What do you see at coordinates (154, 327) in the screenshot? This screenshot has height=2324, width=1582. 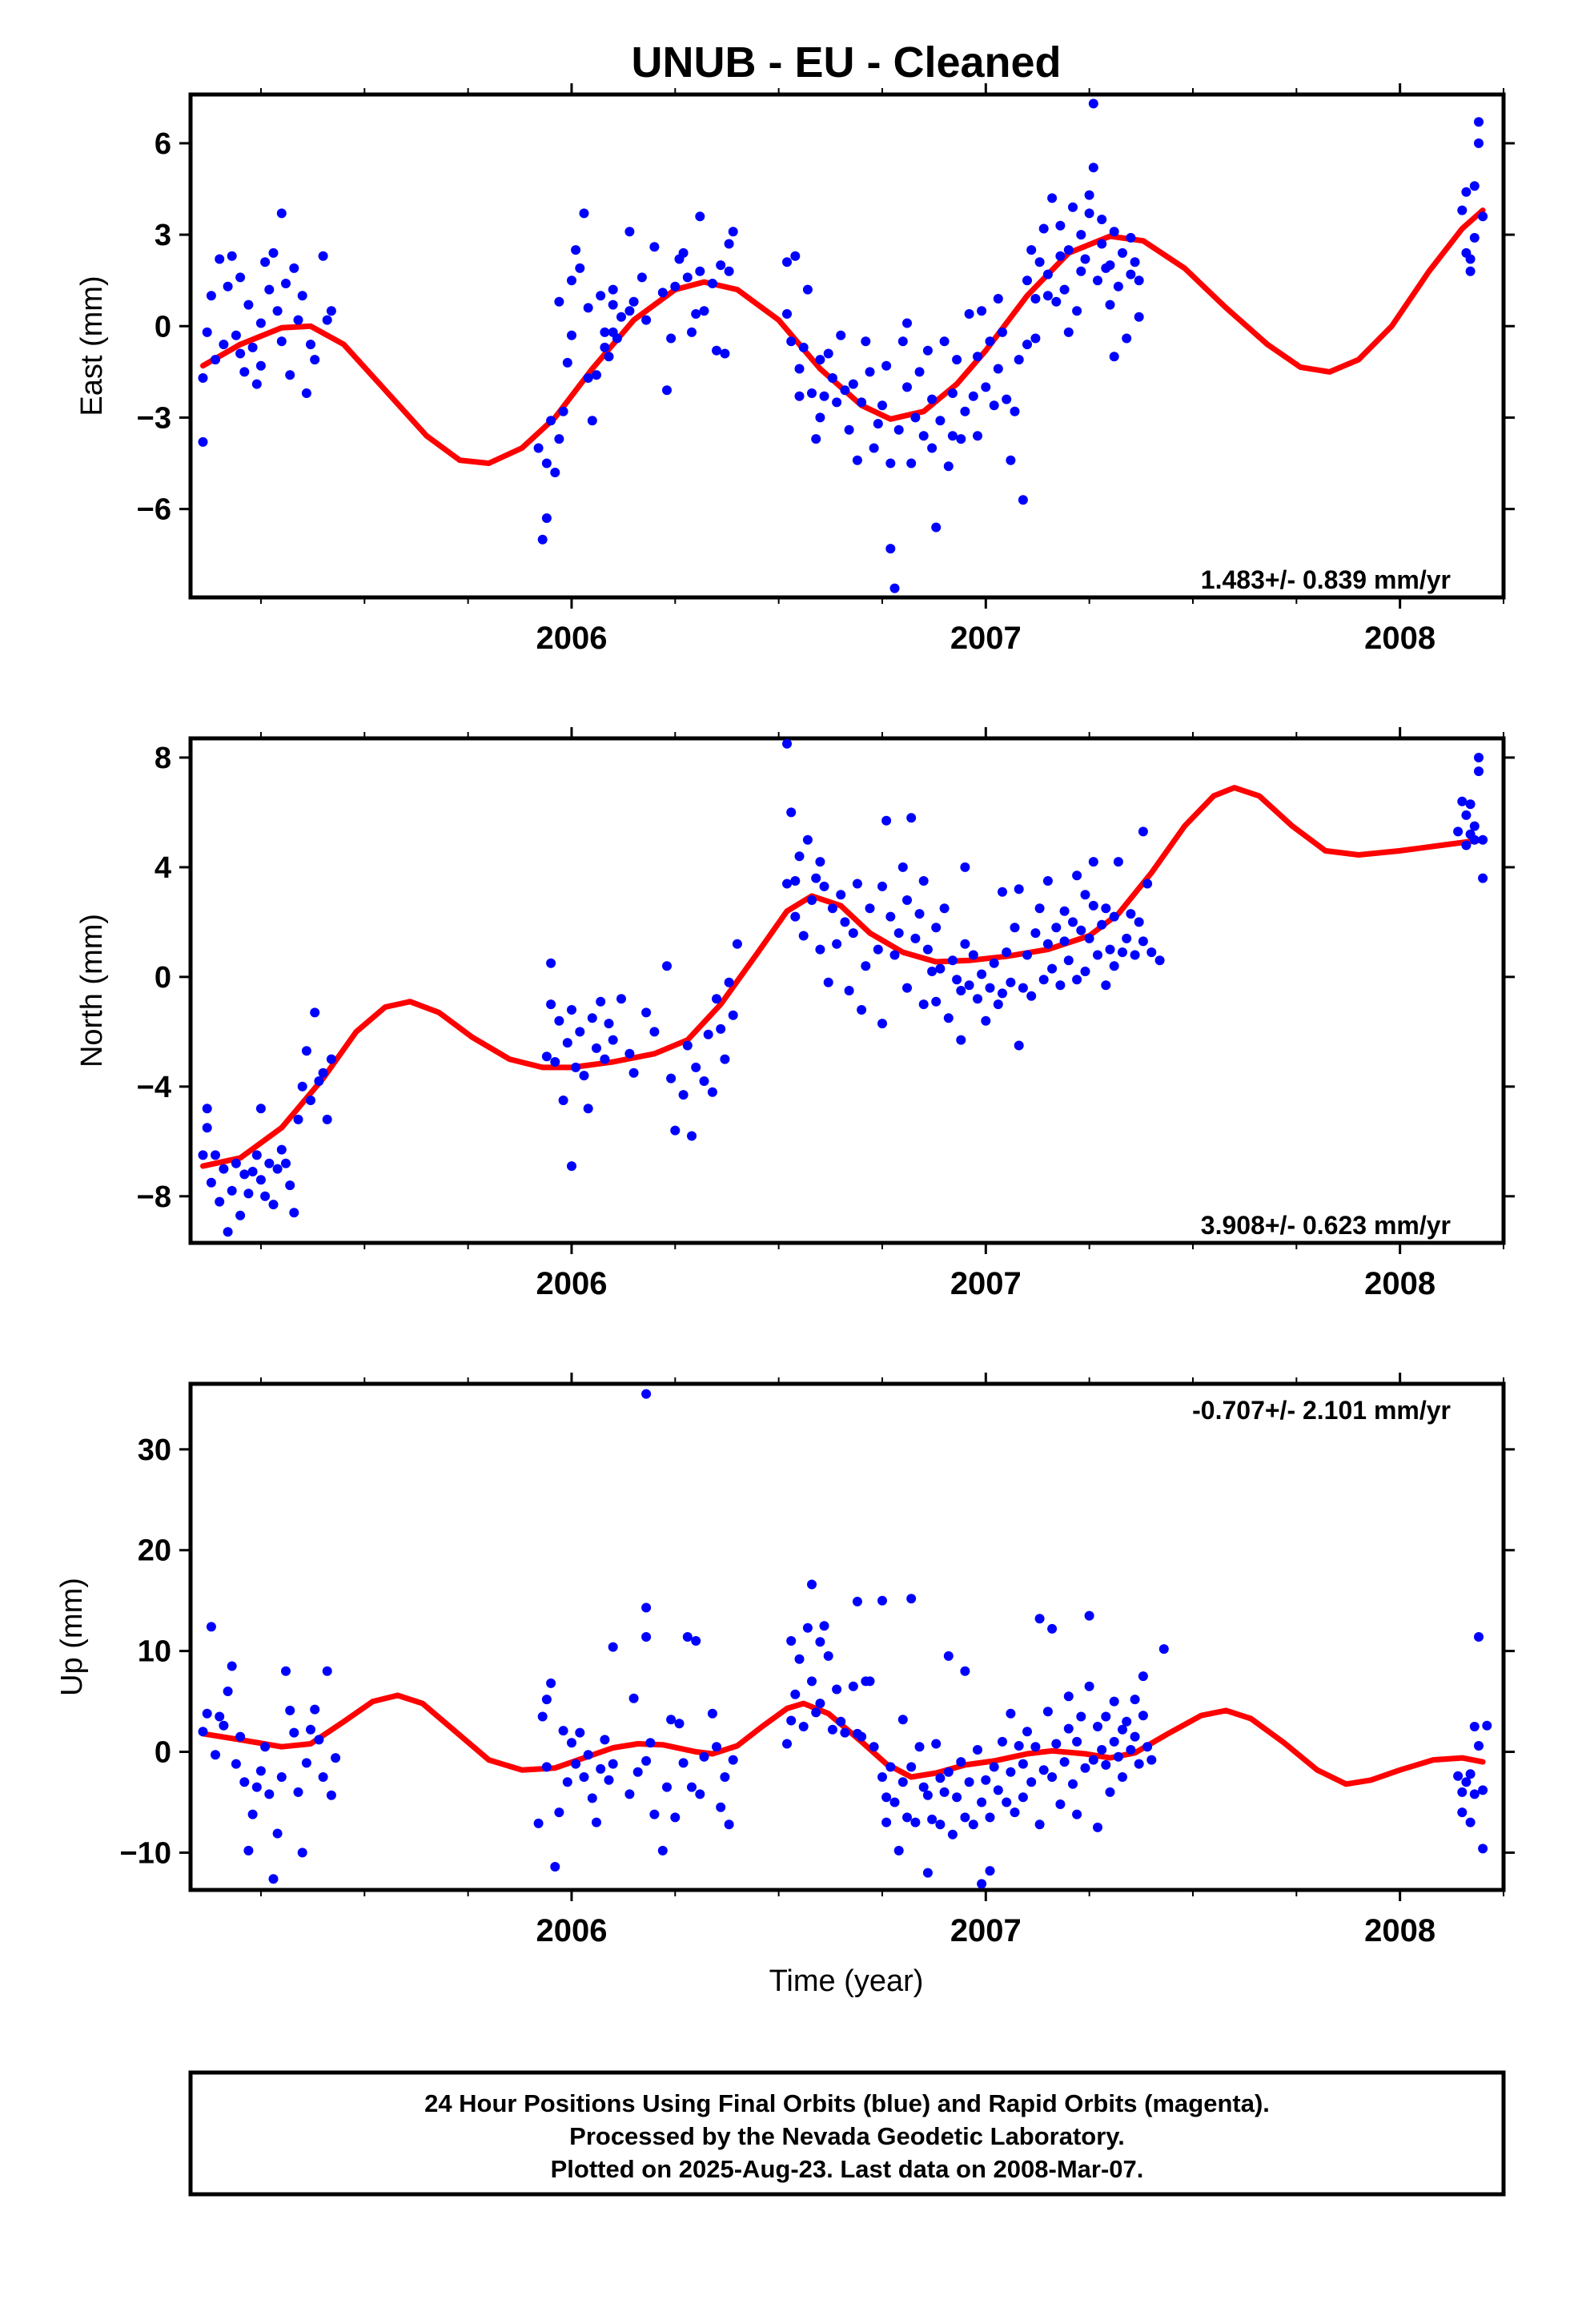 I see `east-ytick-labels: −6 −3 0 3 6` at bounding box center [154, 327].